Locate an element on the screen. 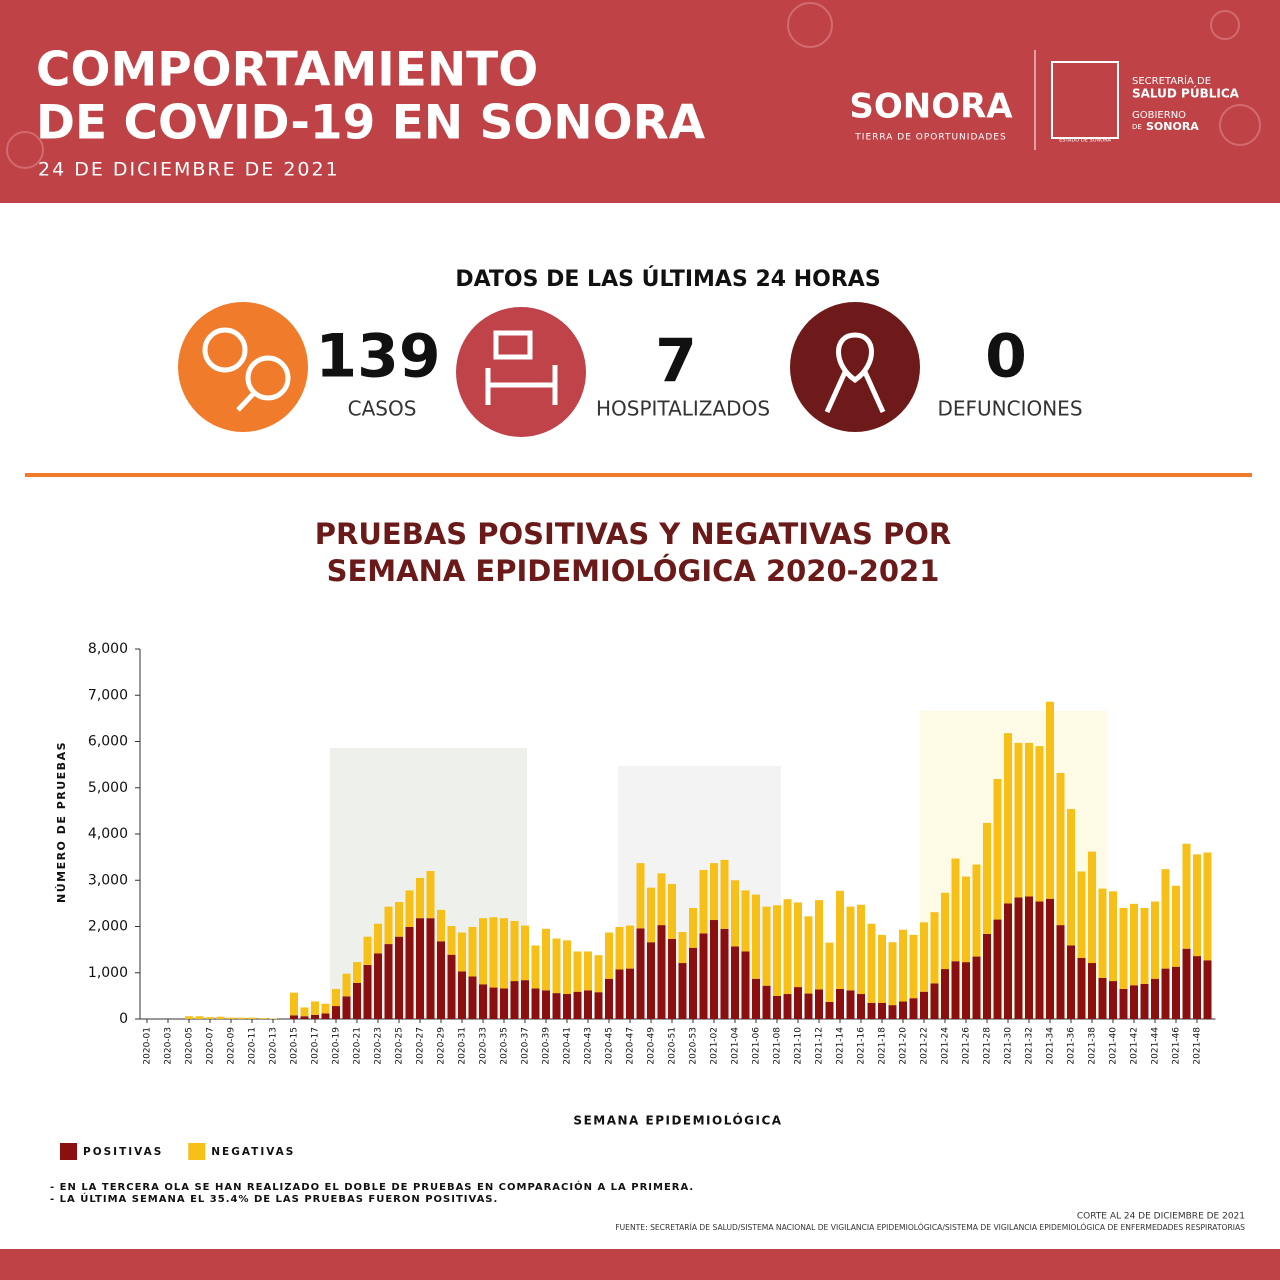  x-tick-label: 2021-02 is located at coordinates (715, 1046).